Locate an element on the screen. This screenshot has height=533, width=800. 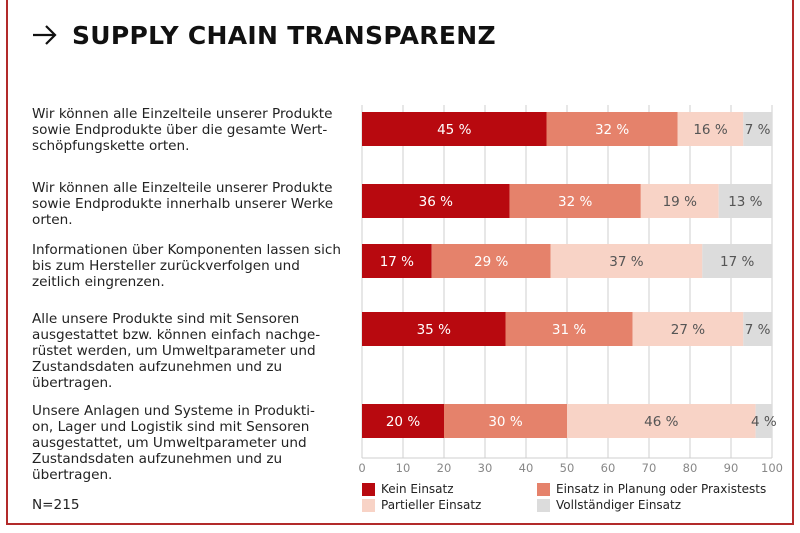
legend-item-kein: Kein Einsatz is located at coordinates (408, 489).